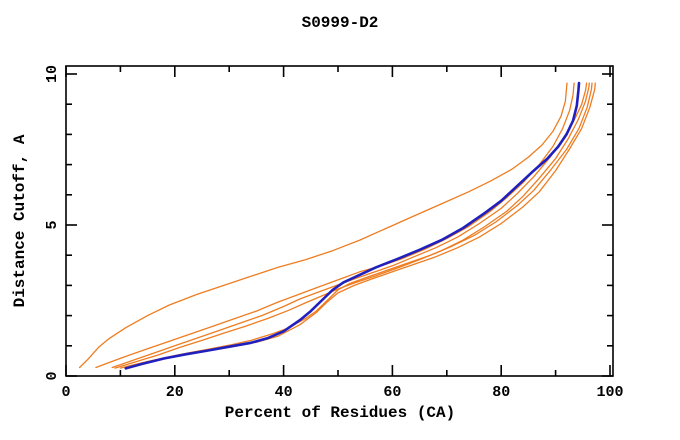  What do you see at coordinates (501, 392) in the screenshot?
I see `x-tick-label: 80` at bounding box center [501, 392].